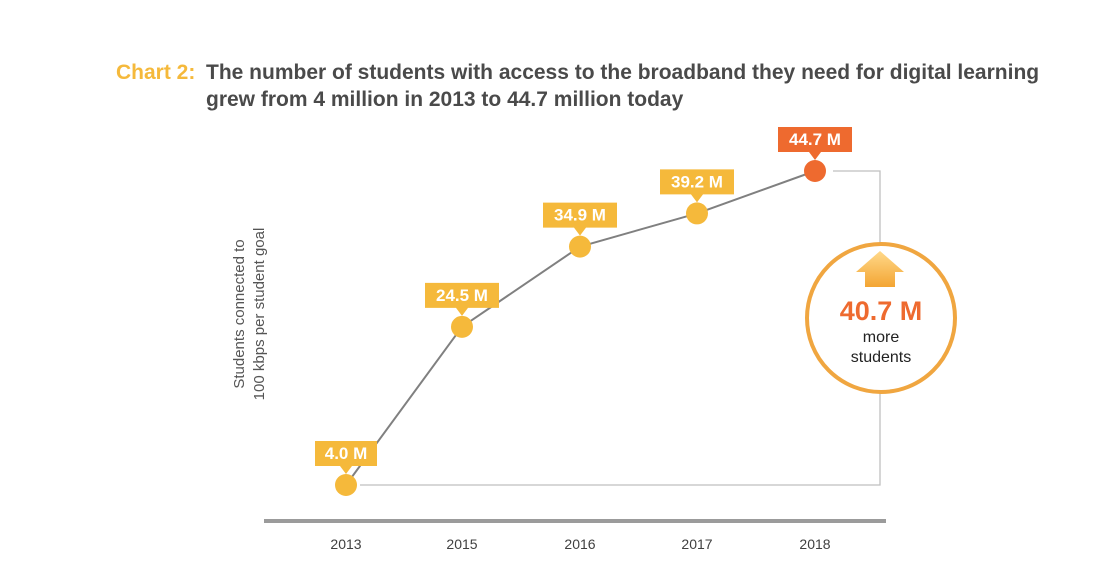 The width and height of the screenshot is (1116, 564). Describe the element at coordinates (815, 139) in the screenshot. I see `data-label: 44.7 M` at that location.